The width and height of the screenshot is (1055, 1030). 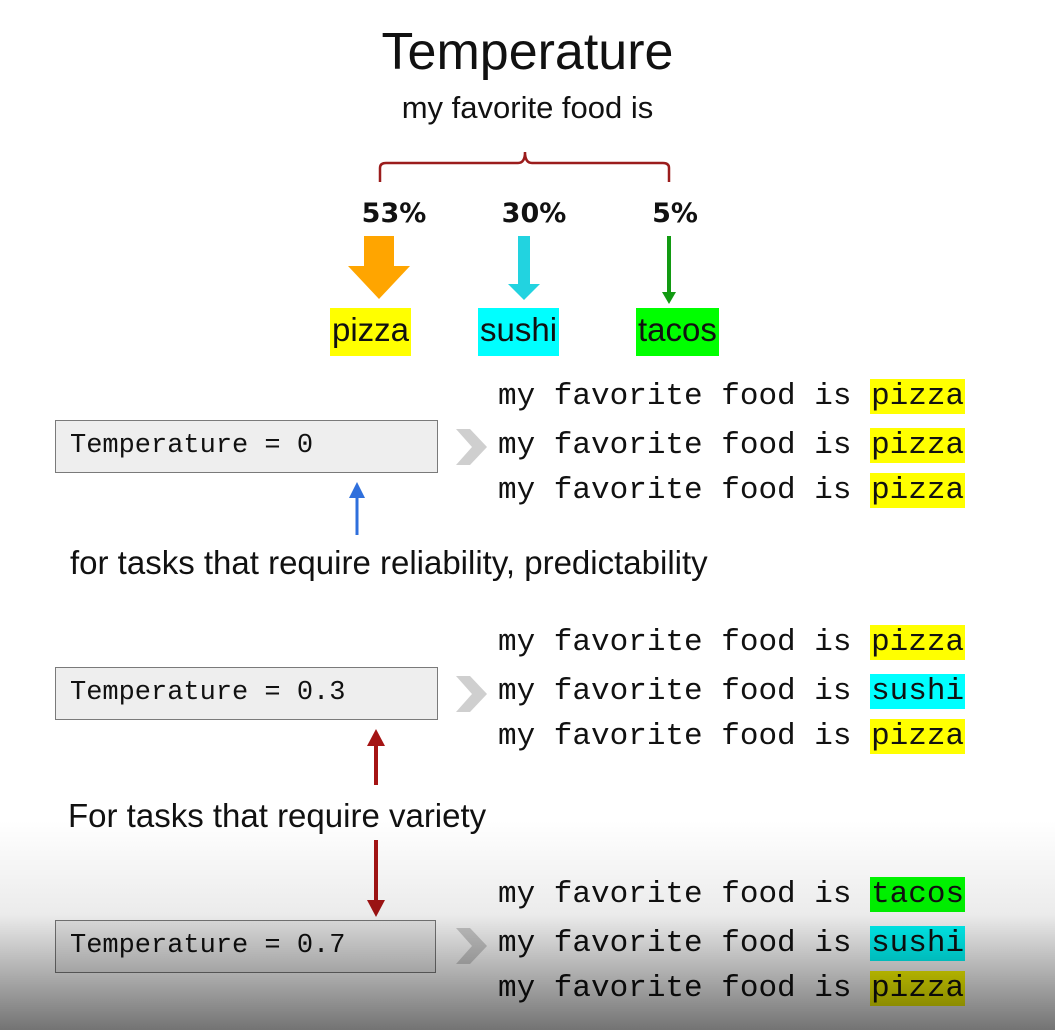 I want to click on red-arrow-up-icon, so click(x=376, y=757).